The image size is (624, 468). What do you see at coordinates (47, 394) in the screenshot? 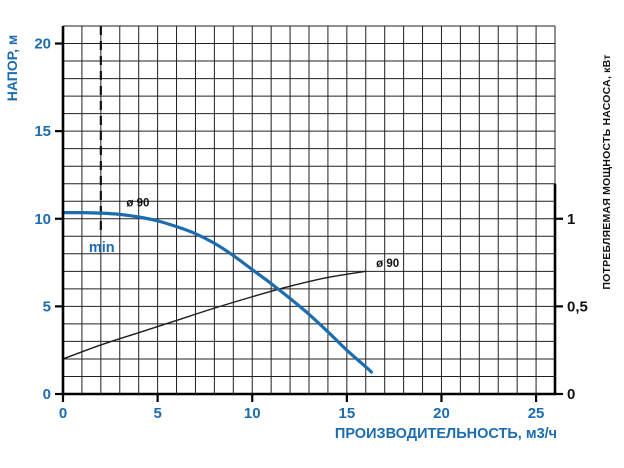
I see `y-left-tick-label-0: 0` at bounding box center [47, 394].